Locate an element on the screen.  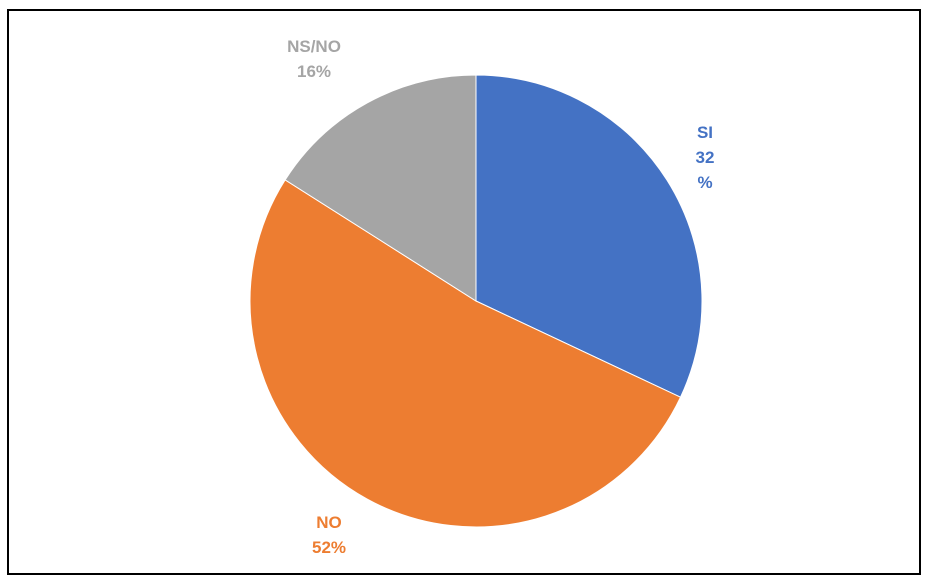
slice-label-si: SI 32 % is located at coordinates (705, 157).